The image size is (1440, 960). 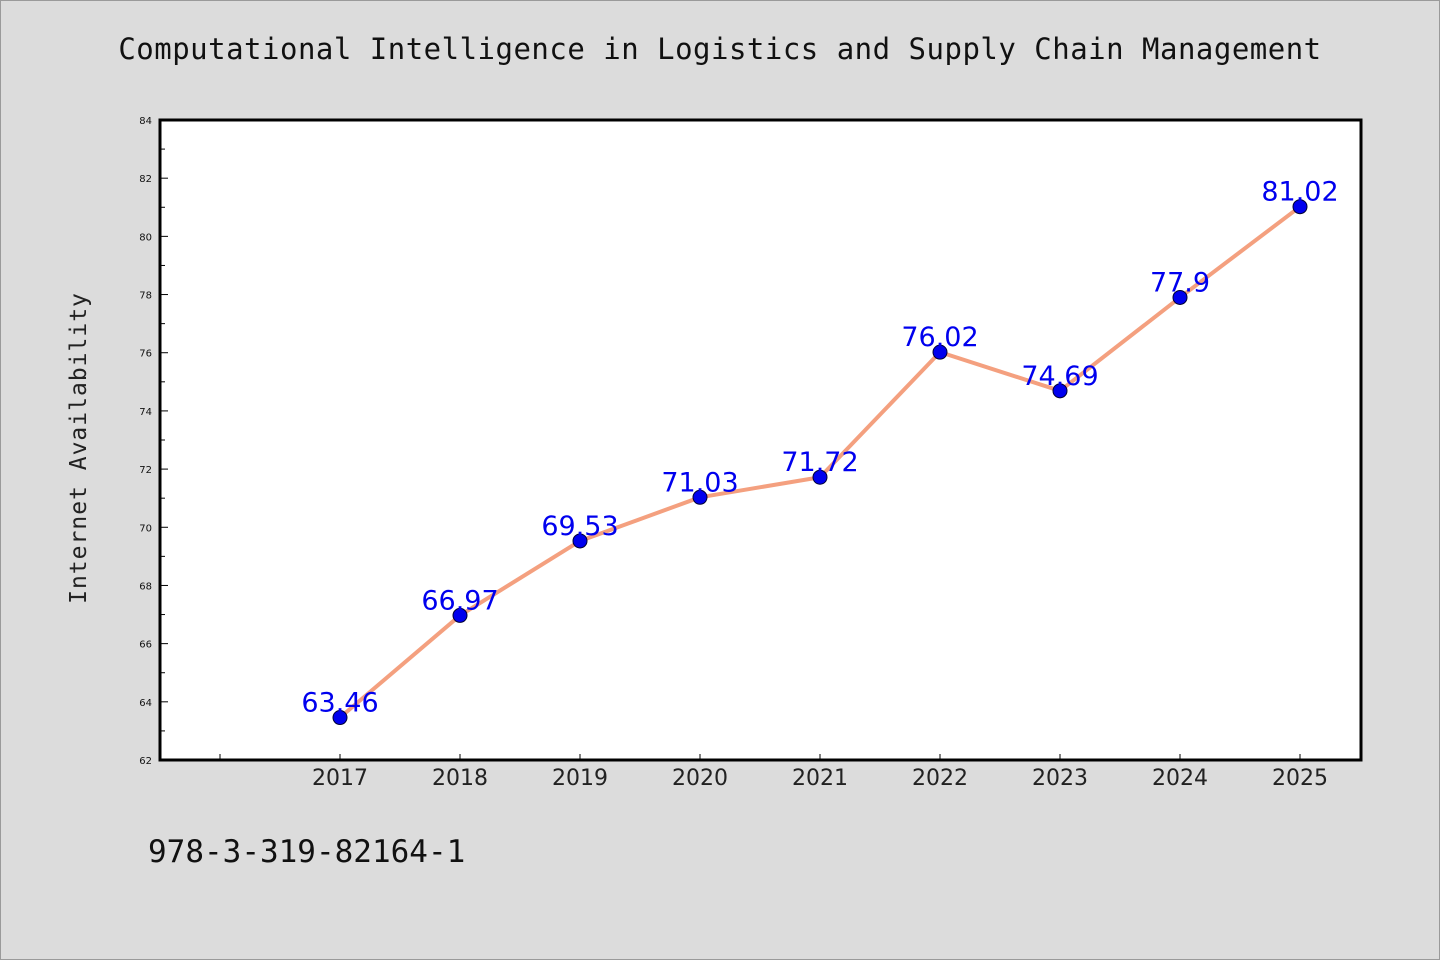 What do you see at coordinates (580, 778) in the screenshot?
I see `x-tick-label: 2019` at bounding box center [580, 778].